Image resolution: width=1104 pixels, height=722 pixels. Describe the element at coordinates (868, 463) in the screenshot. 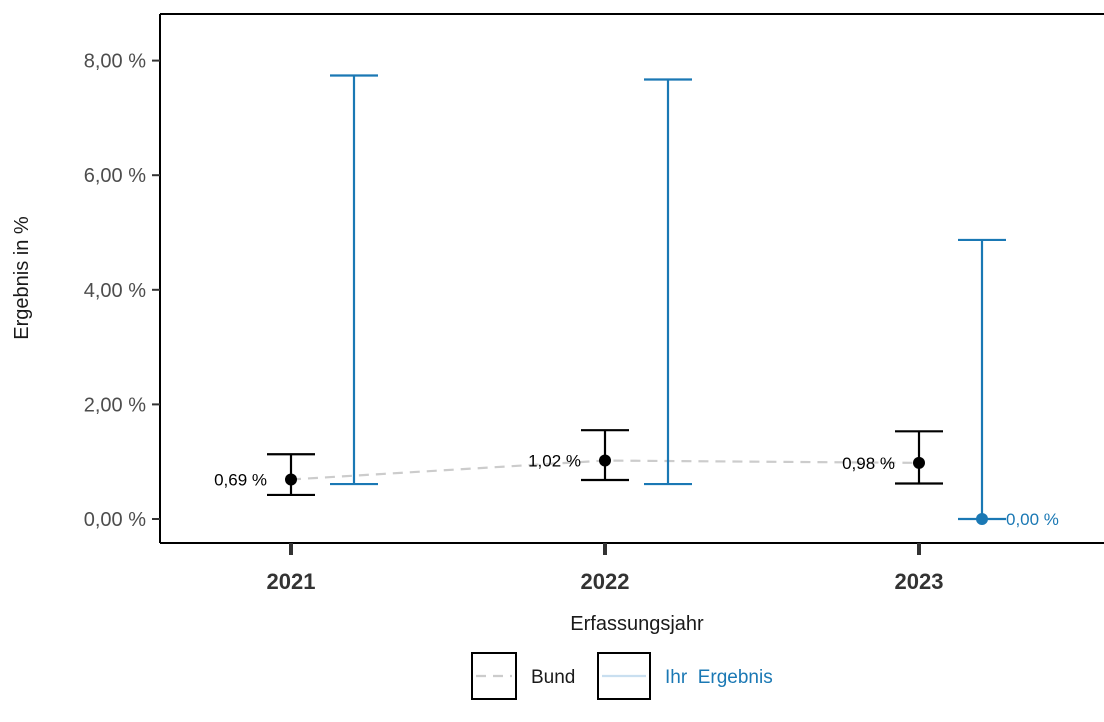

I see `bund-data-label: 0,98 %` at that location.